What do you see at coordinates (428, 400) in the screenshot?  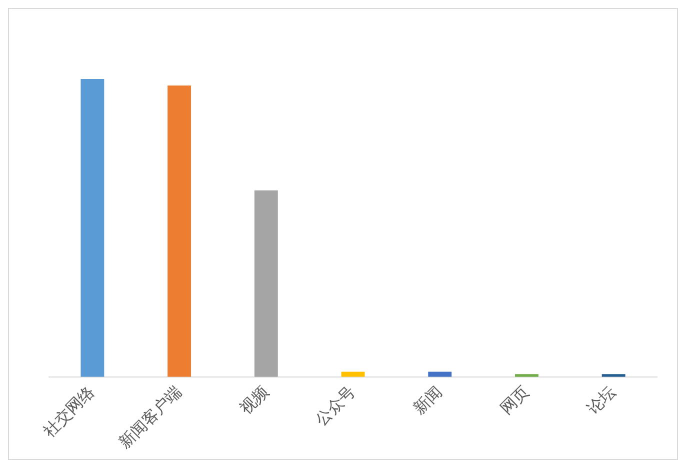 I see `x-tick-label: 新闻` at bounding box center [428, 400].